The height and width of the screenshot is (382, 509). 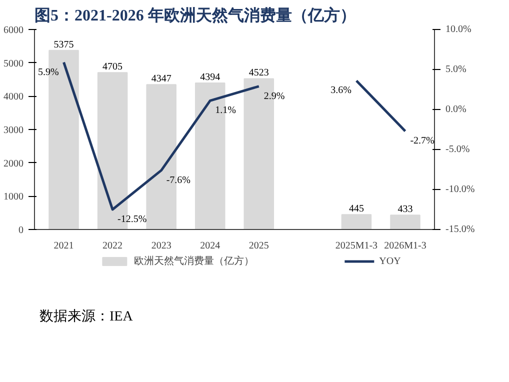 What do you see at coordinates (460, 189) in the screenshot?
I see `y2-tick-label: -10.0%` at bounding box center [460, 189].